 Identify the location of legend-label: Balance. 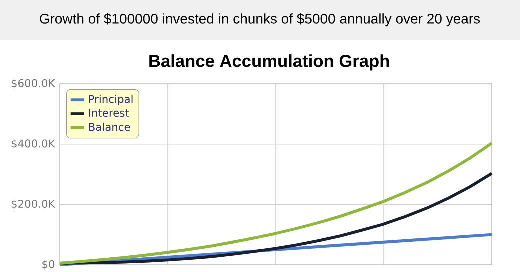
(109, 127).